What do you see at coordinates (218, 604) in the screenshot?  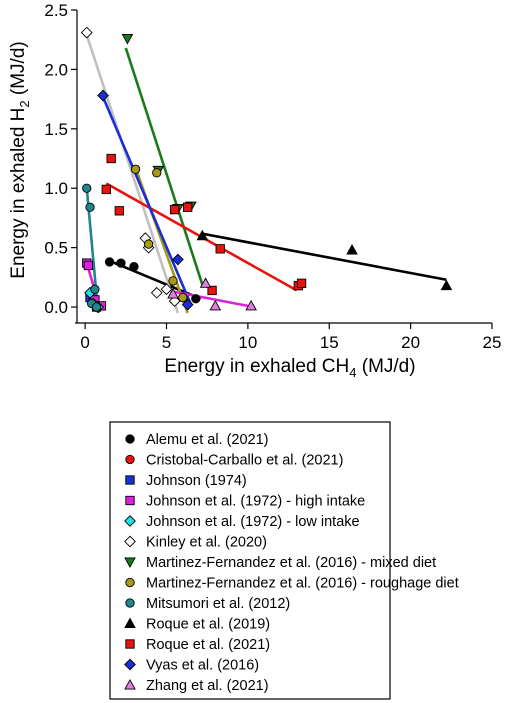 I see `legend-label: Mitsumori et al. (2012)` at bounding box center [218, 604].